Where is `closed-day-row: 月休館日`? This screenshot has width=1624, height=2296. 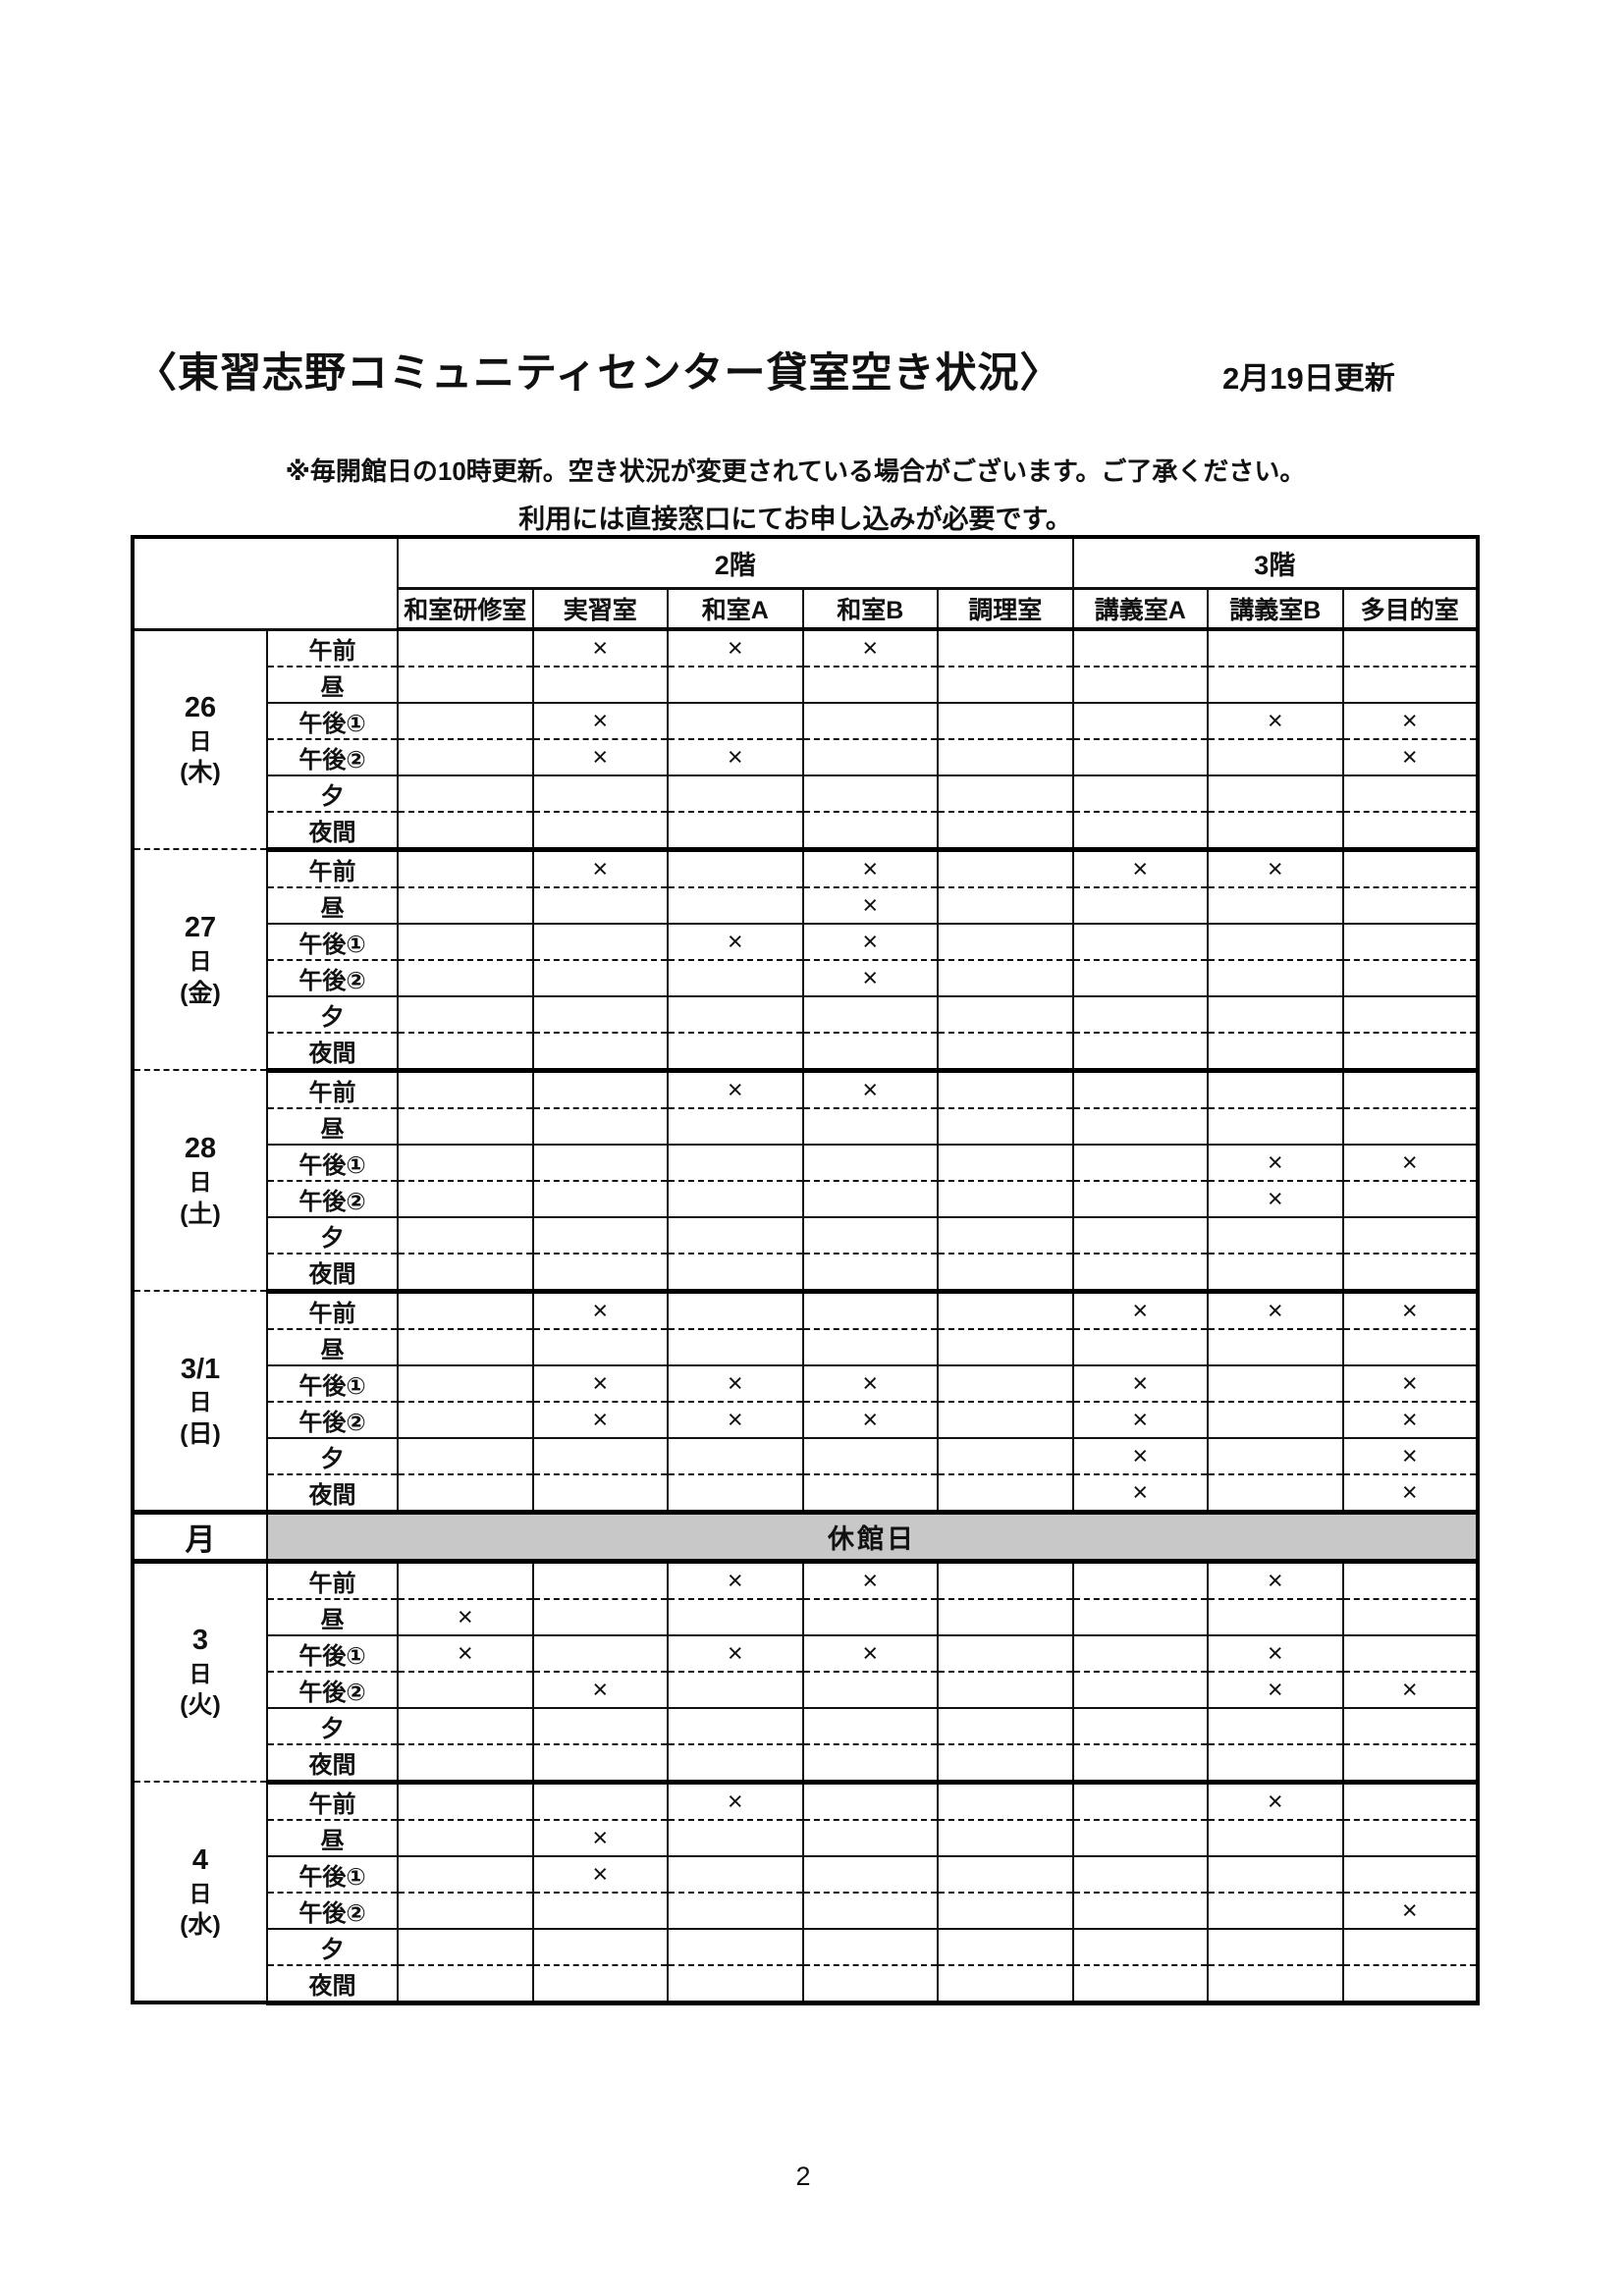 closed-day-row: 月休館日 is located at coordinates (806, 1537).